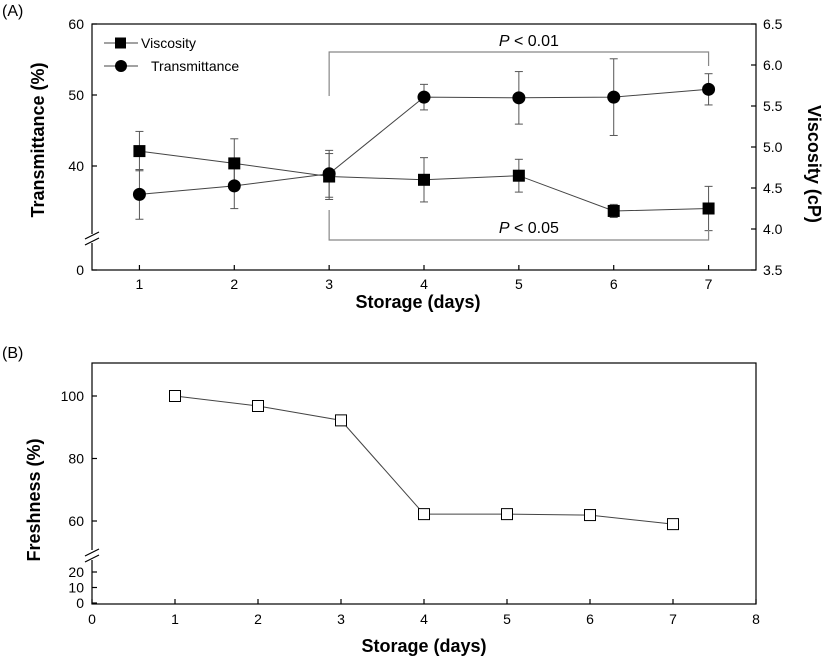 This screenshot has width=827, height=660. What do you see at coordinates (175, 619) in the screenshot?
I see `panel-b-x-tick-label: 1` at bounding box center [175, 619].